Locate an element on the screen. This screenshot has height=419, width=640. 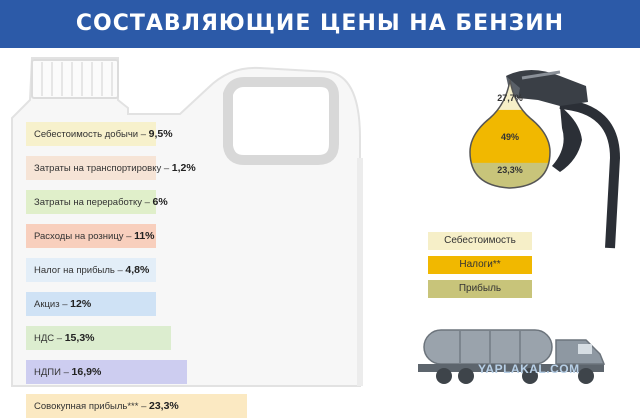
canister-handle is located at coordinates (281, 121).